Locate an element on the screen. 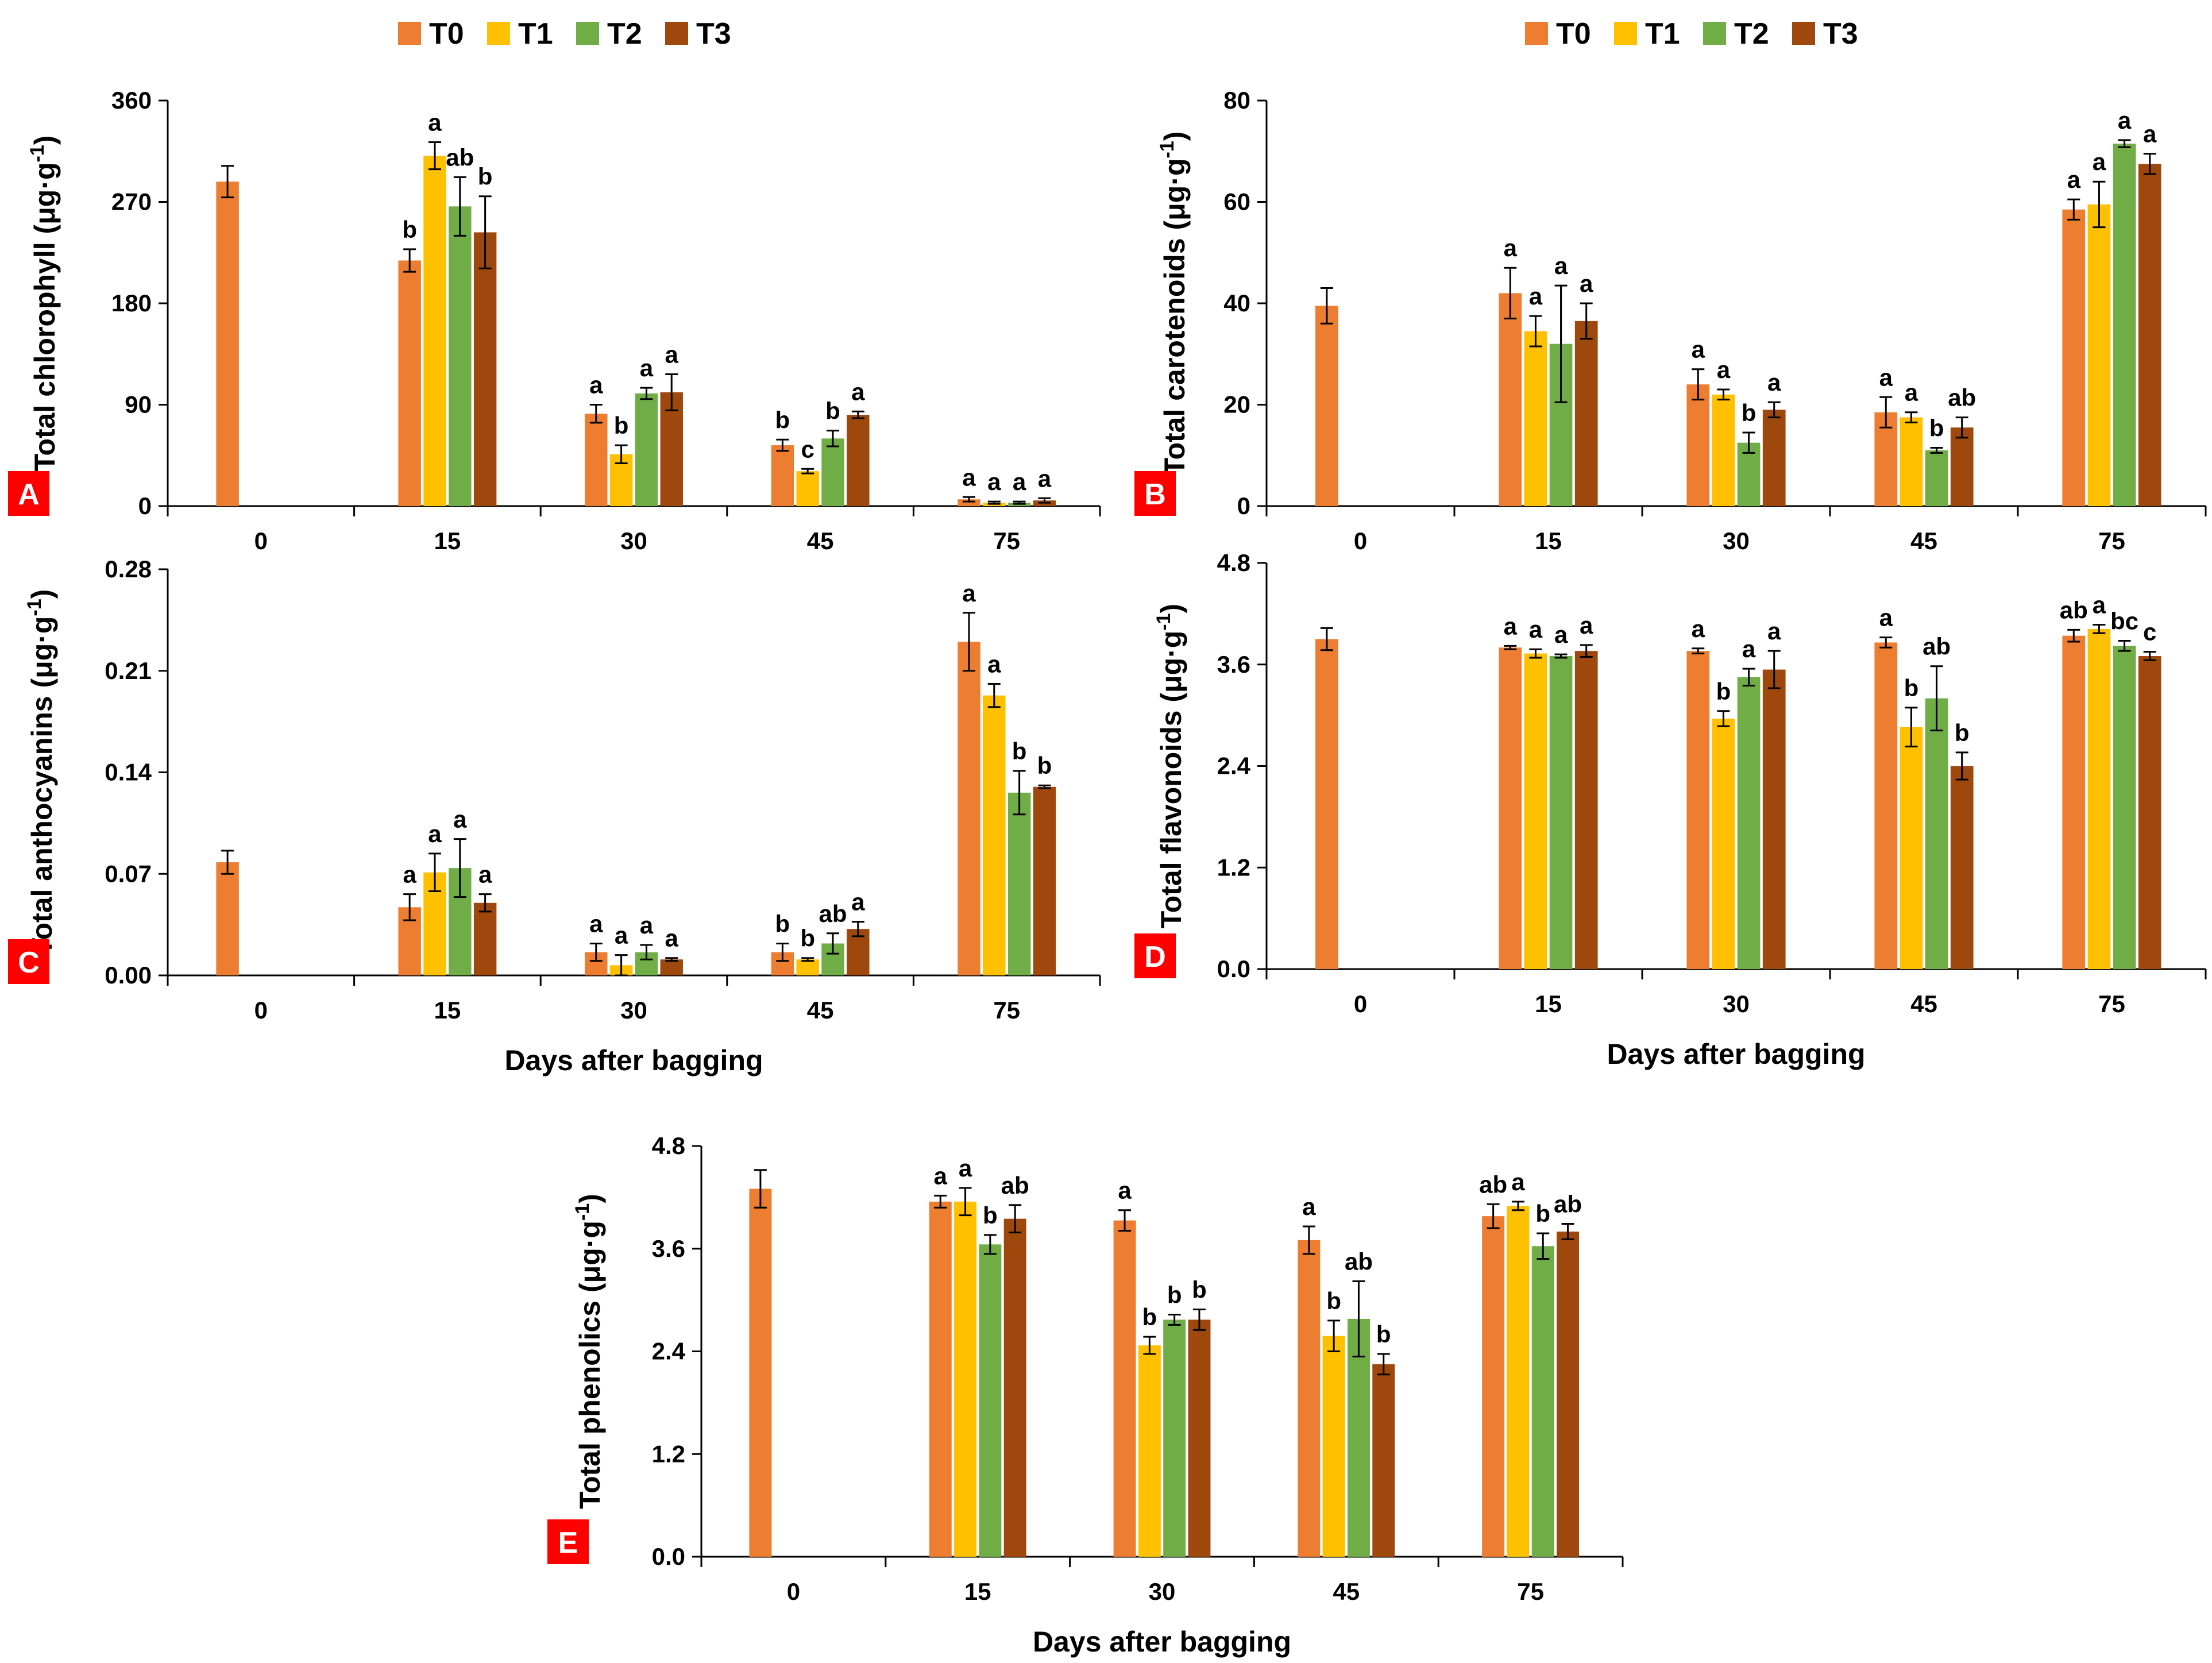  y-axis-title: Total anthocyanins (μg·g-1) is located at coordinates (41, 772).